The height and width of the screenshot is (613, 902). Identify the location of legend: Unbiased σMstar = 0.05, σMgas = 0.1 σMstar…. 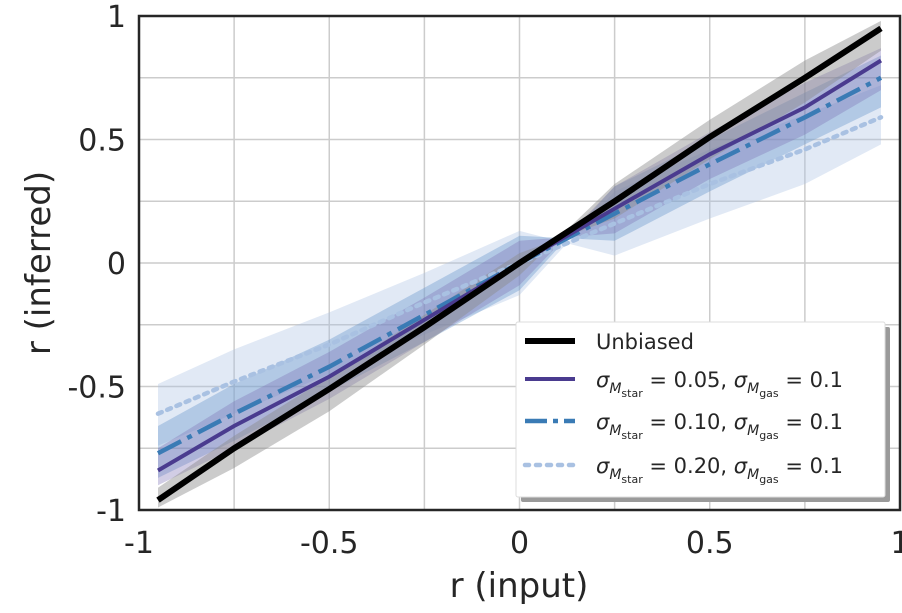
(702, 411).